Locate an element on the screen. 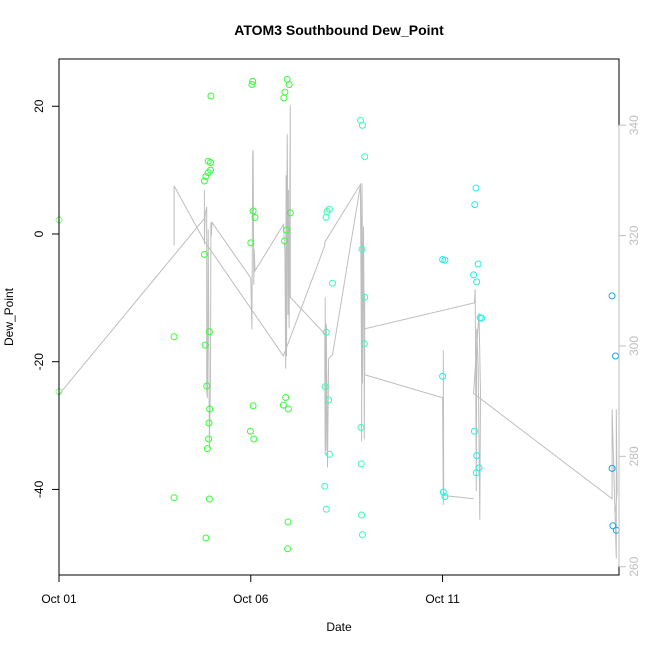 This screenshot has width=650, height=650. y-tick-label: -40 is located at coordinates (39, 489).